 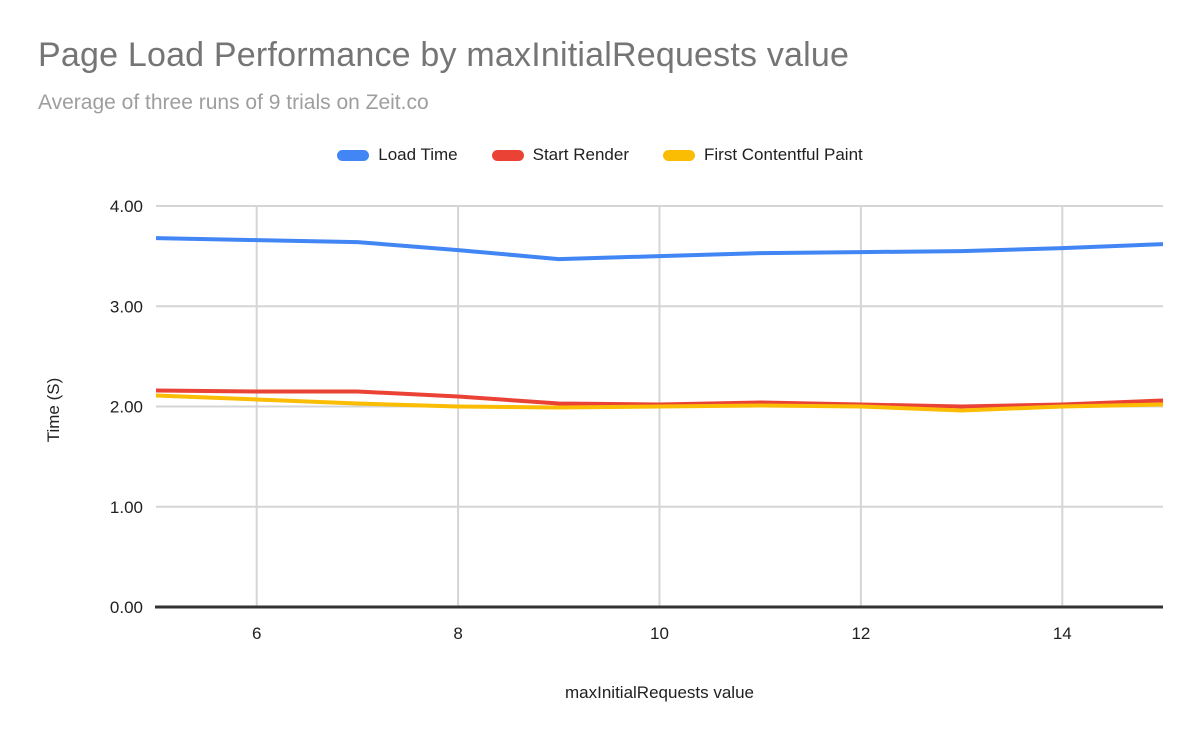 I want to click on legend-label-first-contentful-paint: First Contentful Paint, so click(x=783, y=154).